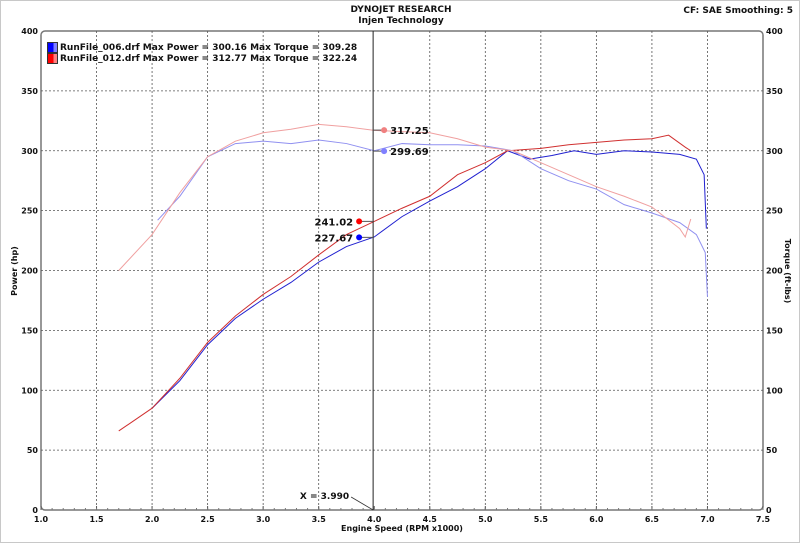  What do you see at coordinates (652, 519) in the screenshot?
I see `x-tick-label: 6.5` at bounding box center [652, 519].